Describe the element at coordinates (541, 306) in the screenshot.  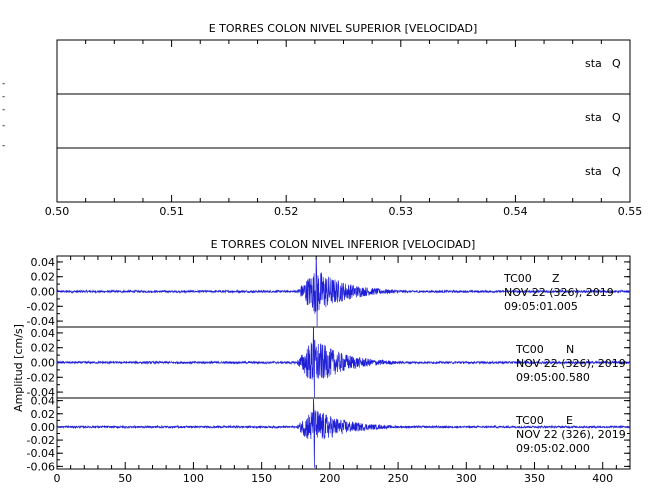
I see `channel-time: 09:05:01.005` at that location.